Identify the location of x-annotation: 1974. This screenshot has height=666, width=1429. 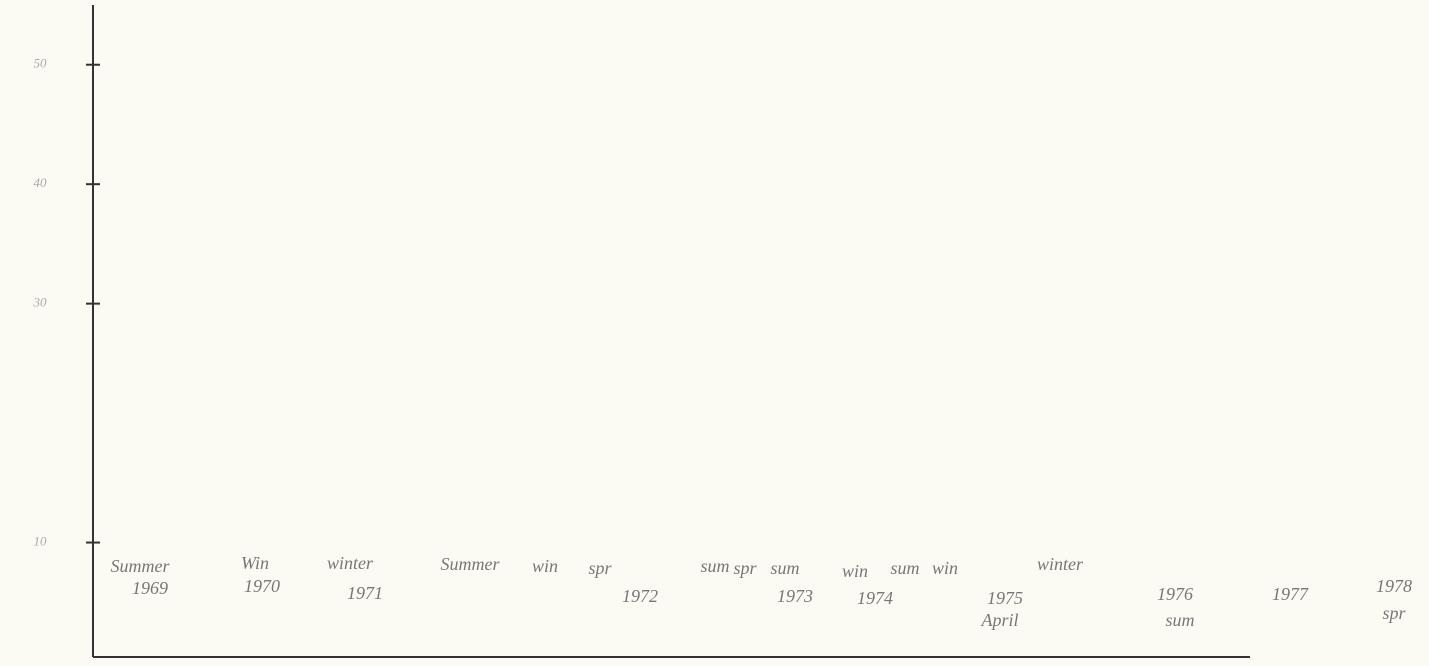
(875, 598).